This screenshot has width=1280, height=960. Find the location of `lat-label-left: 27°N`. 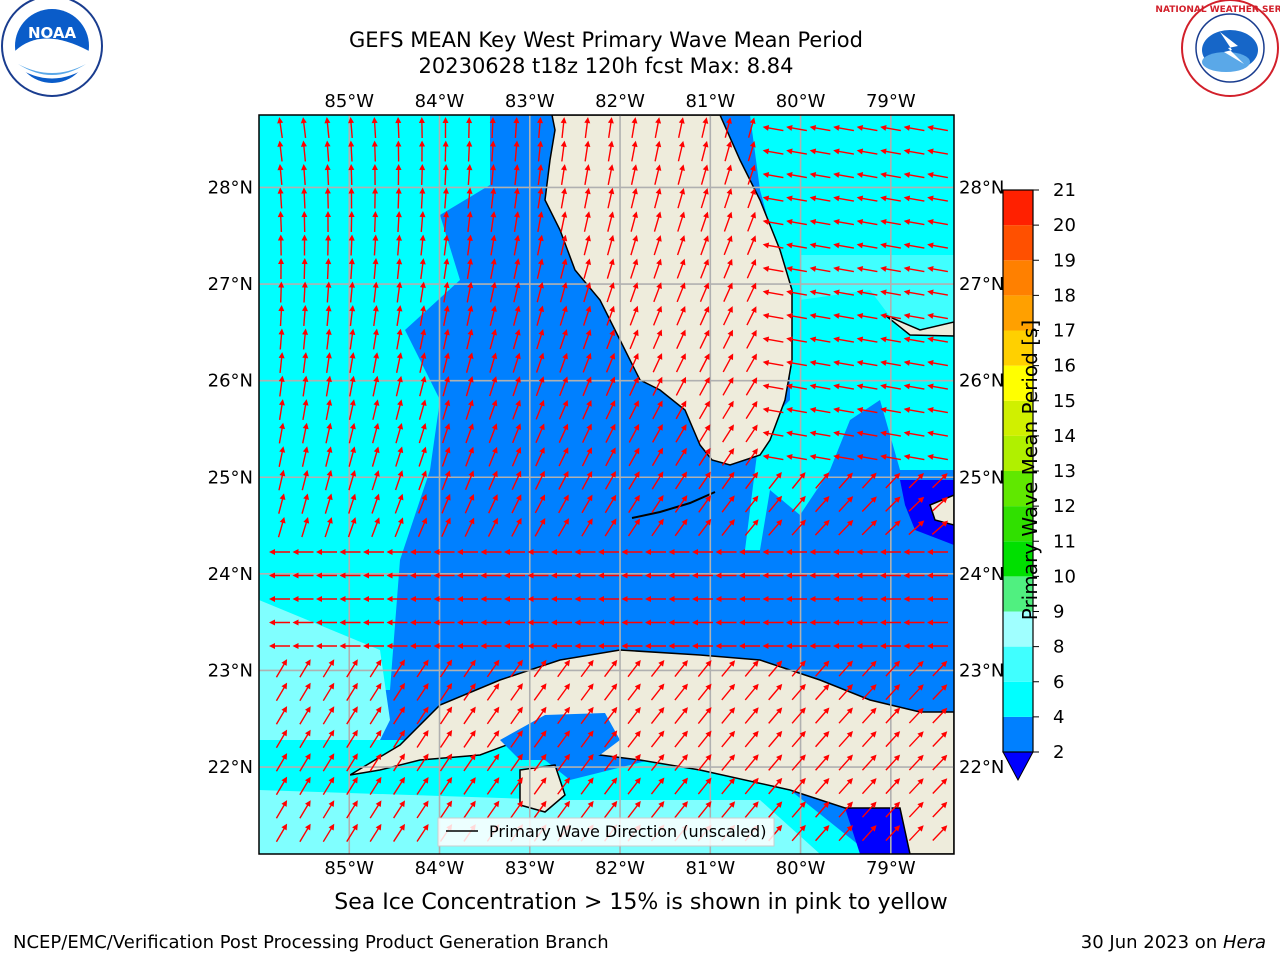

lat-label-left: 27°N is located at coordinates (230, 284).